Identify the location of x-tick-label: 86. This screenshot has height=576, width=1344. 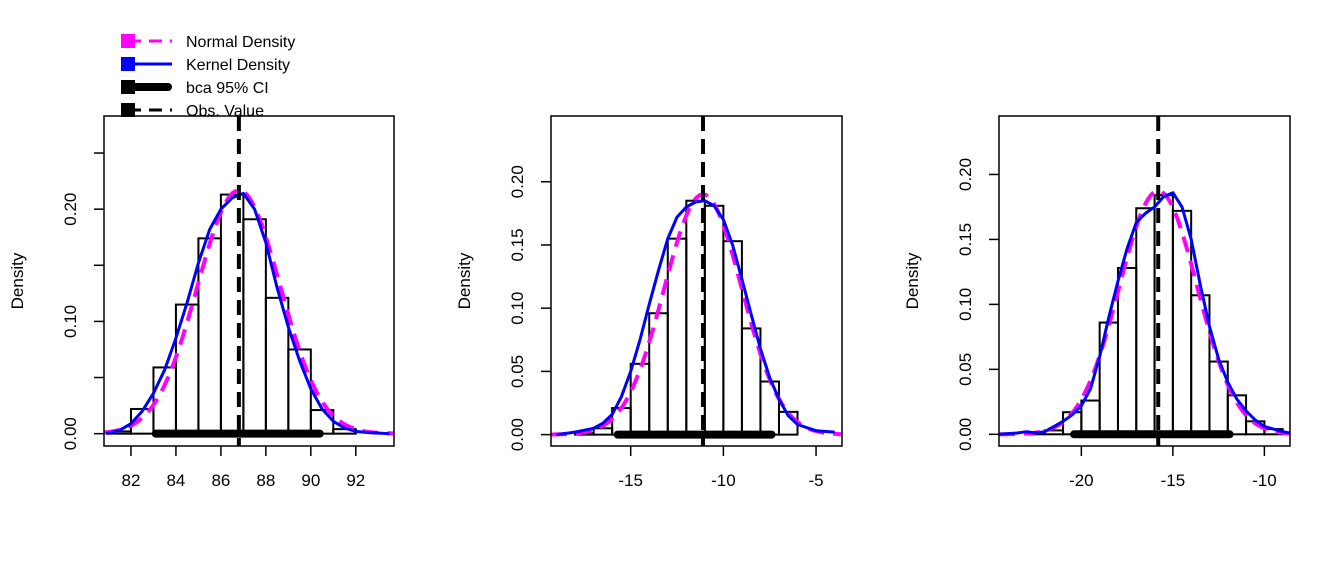
(220, 480).